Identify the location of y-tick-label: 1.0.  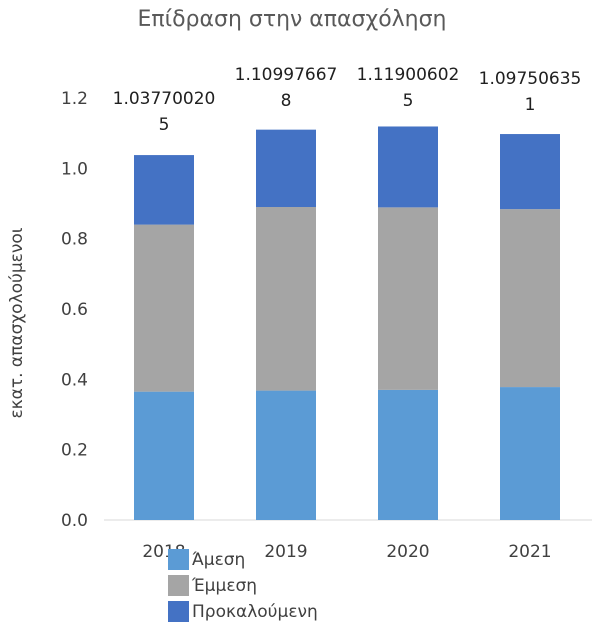
(74, 169).